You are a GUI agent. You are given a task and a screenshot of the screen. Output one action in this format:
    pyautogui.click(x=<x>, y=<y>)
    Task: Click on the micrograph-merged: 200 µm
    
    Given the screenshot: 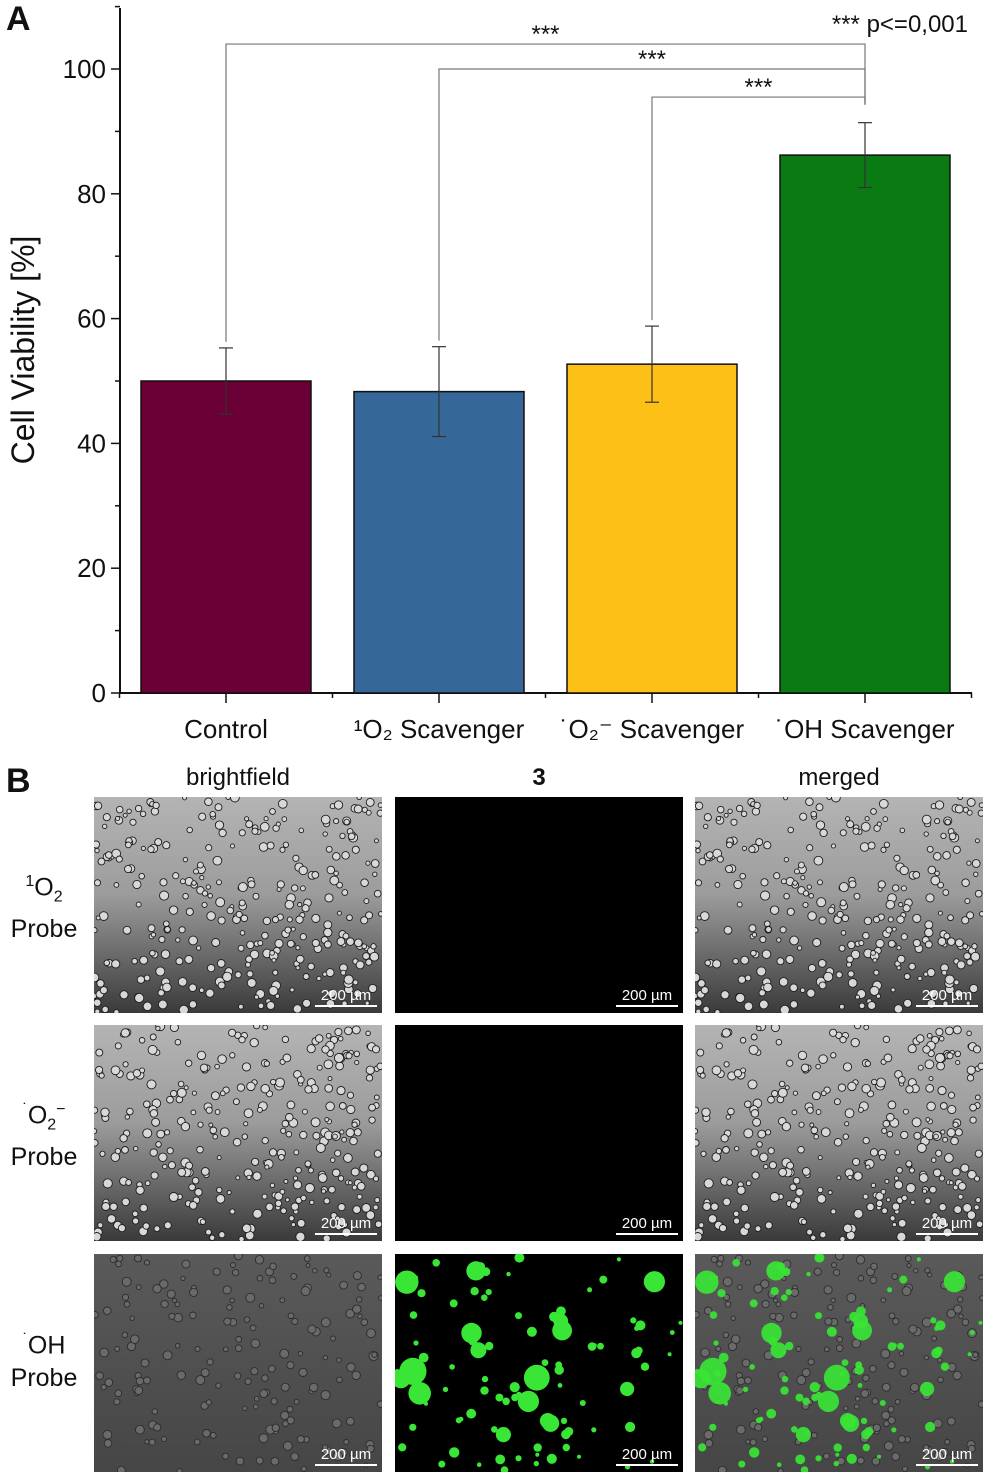 What is the action you would take?
    pyautogui.click(x=839, y=1133)
    